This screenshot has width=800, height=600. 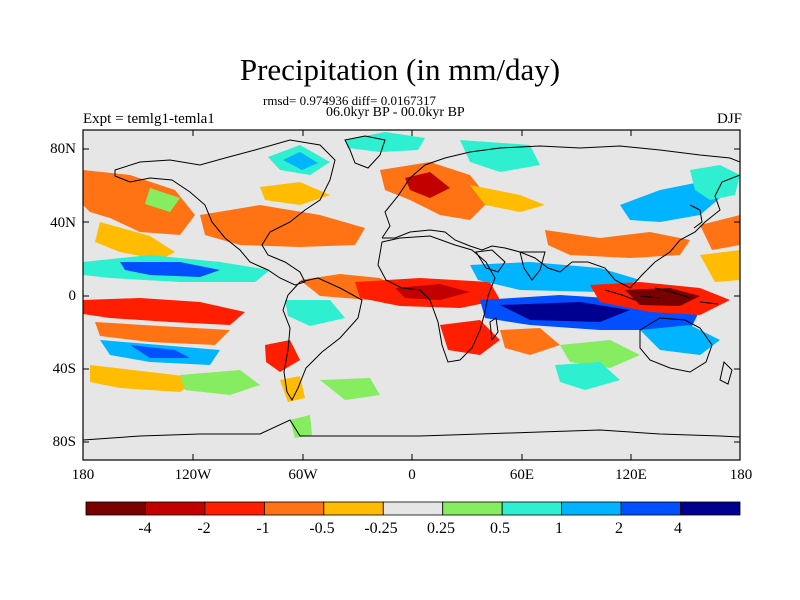 What do you see at coordinates (64, 442) in the screenshot?
I see `y-tick-label-80s: 80S` at bounding box center [64, 442].